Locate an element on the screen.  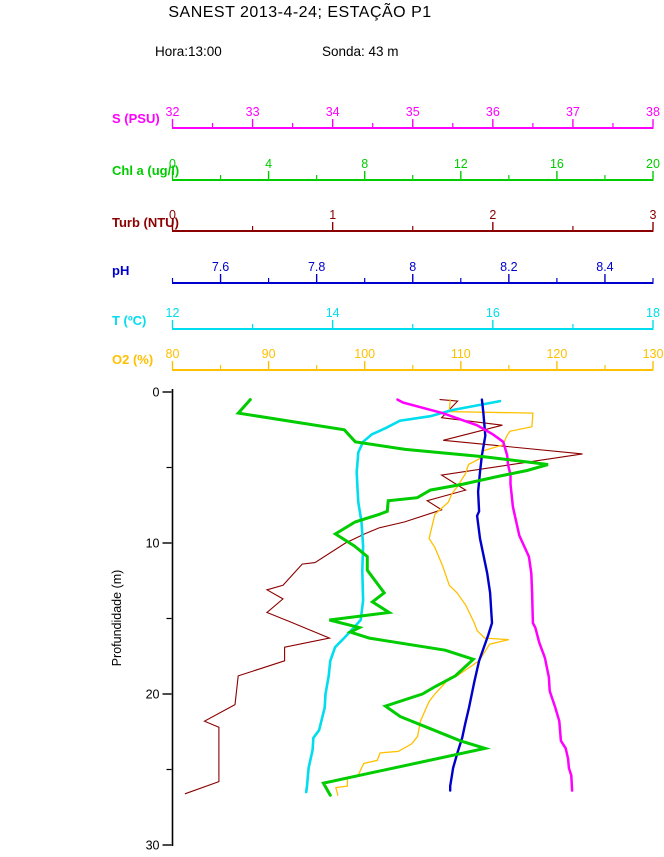
tick-label-chl: 16 is located at coordinates (557, 164).